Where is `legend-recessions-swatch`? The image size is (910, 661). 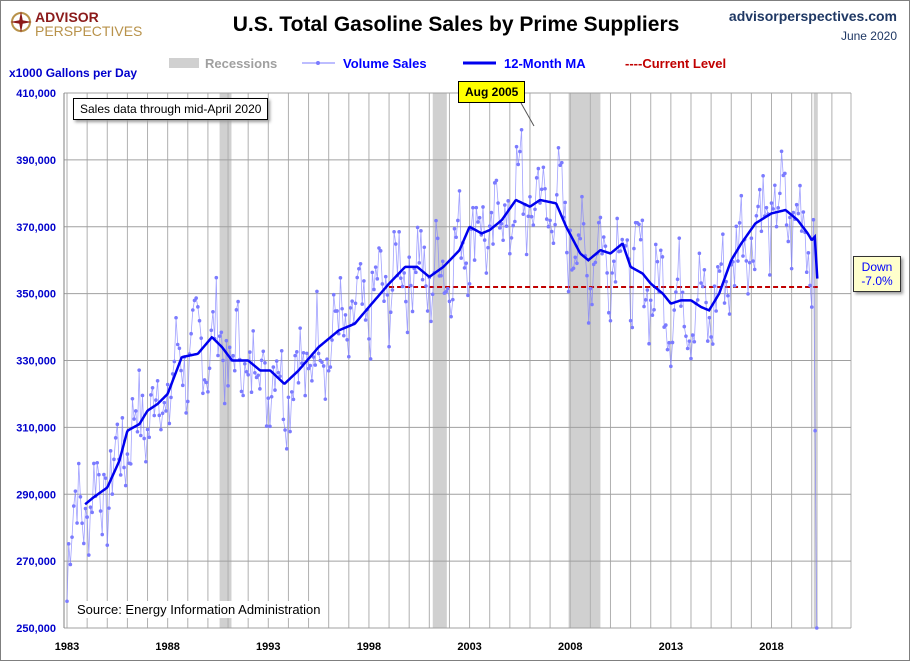 legend-recessions-swatch is located at coordinates (184, 63).